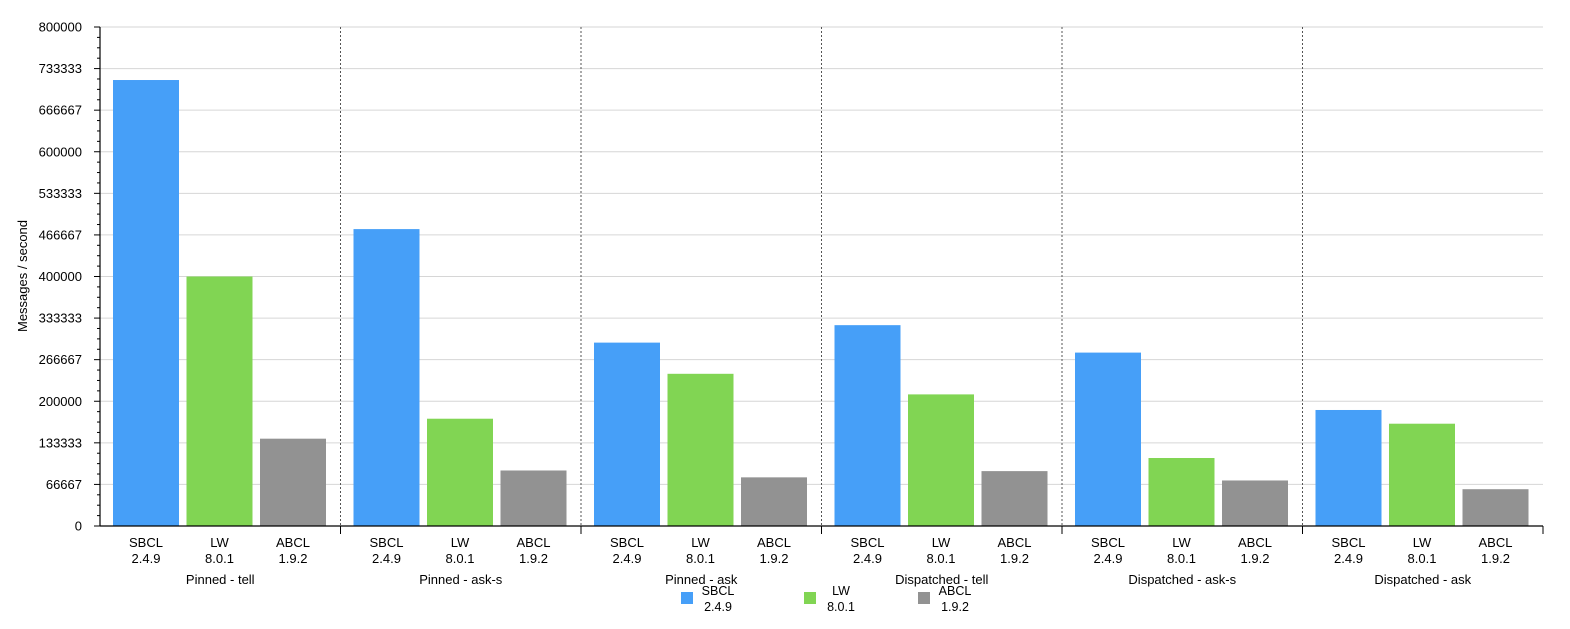  Describe the element at coordinates (60, 151) in the screenshot. I see `y-tick-label: 600000` at that location.